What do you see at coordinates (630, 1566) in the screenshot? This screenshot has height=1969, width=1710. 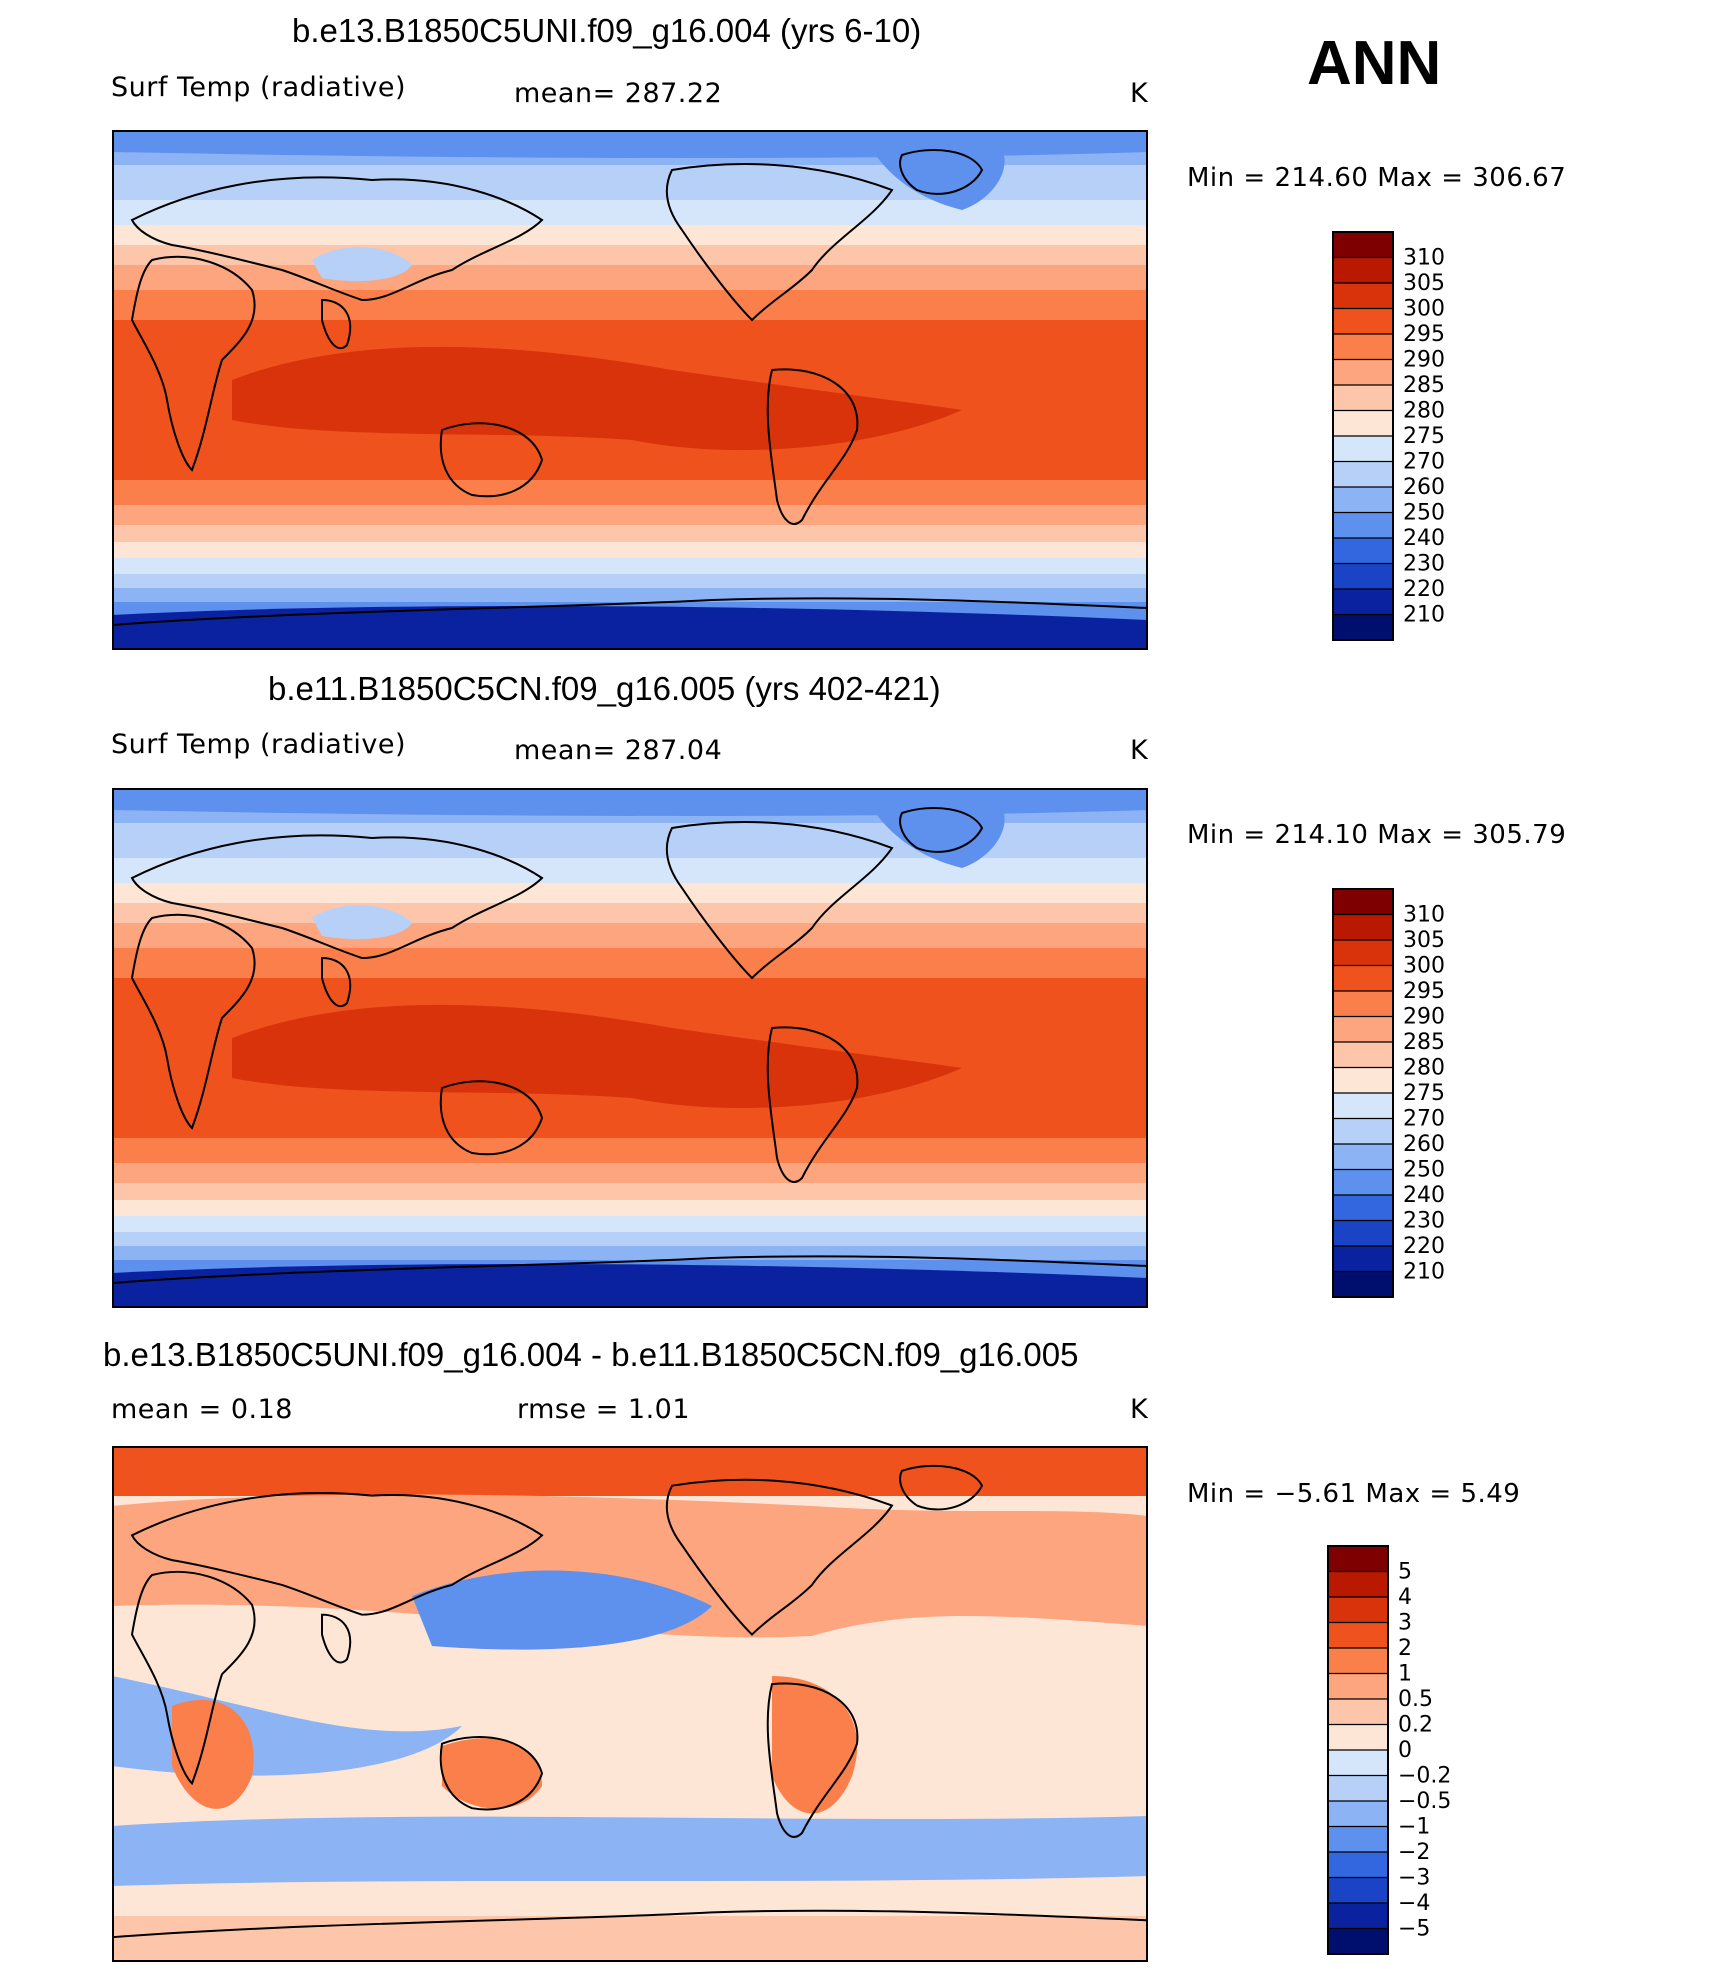 I see `diff-nh-warm` at bounding box center [630, 1566].